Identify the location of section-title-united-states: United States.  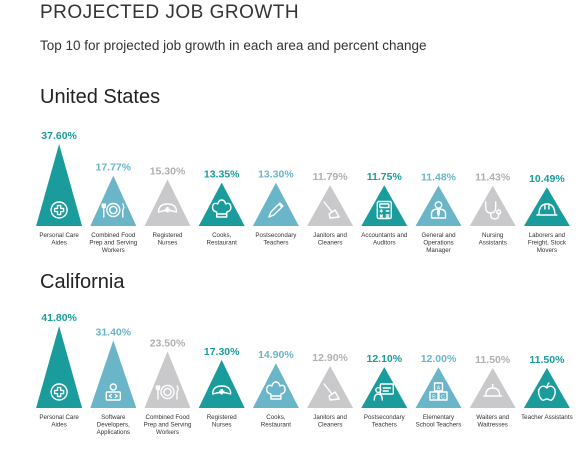
(100, 97).